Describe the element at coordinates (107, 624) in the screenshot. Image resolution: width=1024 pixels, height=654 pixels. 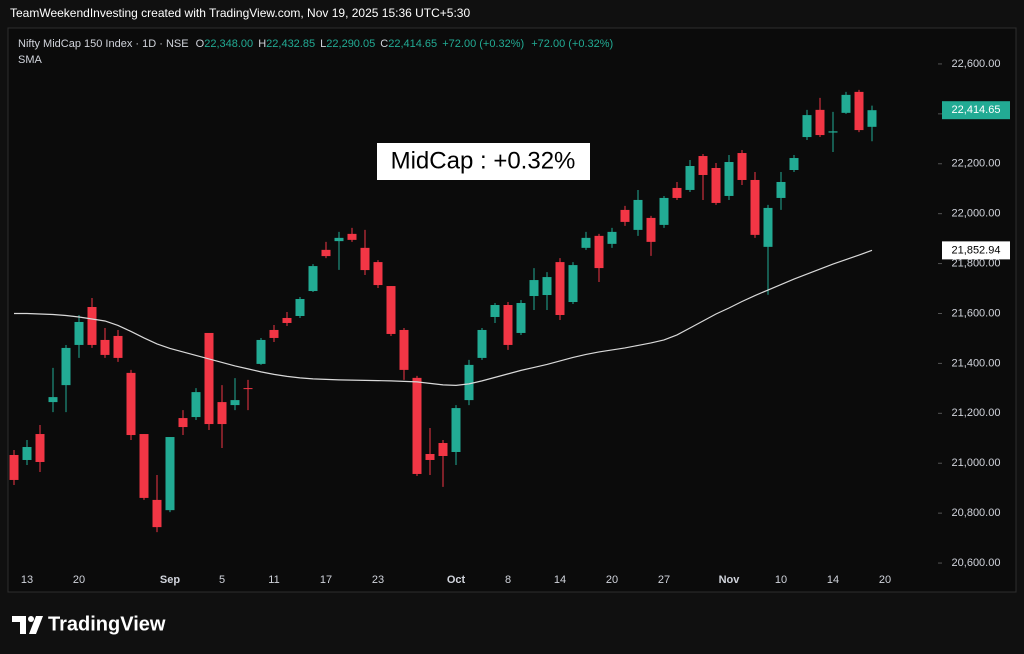
I see `brand: TradingView` at that location.